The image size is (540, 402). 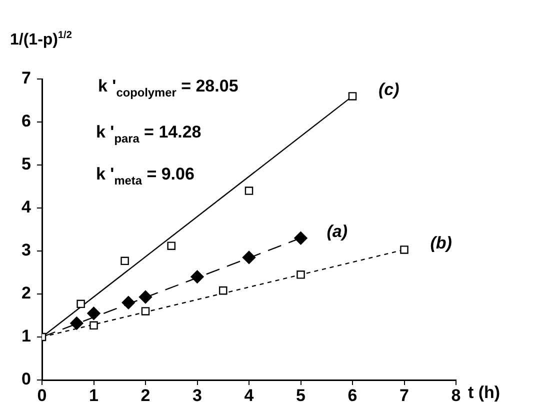 I want to click on y-tick-label: 7, so click(x=26, y=78).